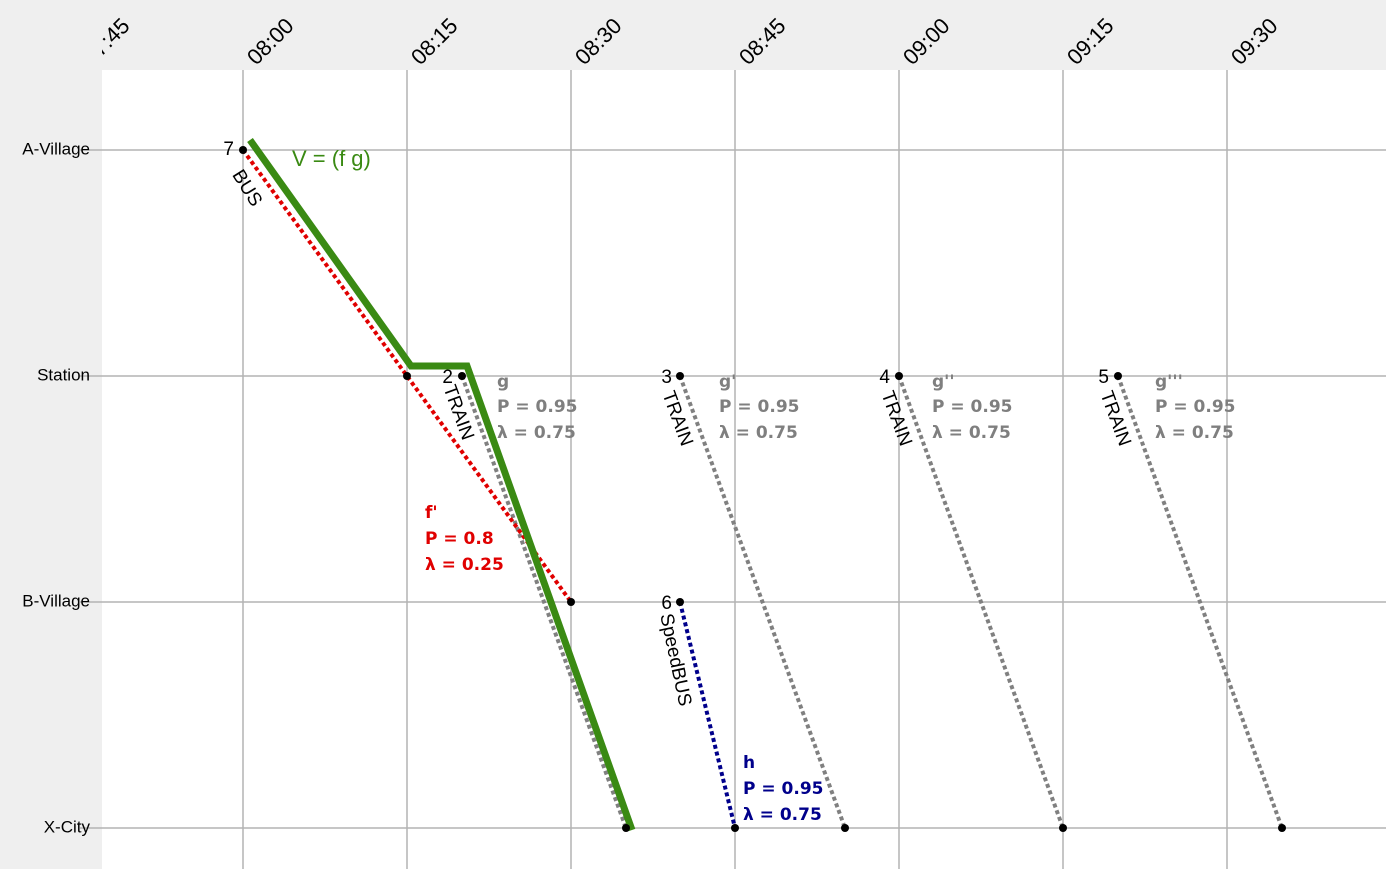 The width and height of the screenshot is (1386, 869). I want to click on trip-id: 4, so click(884, 377).